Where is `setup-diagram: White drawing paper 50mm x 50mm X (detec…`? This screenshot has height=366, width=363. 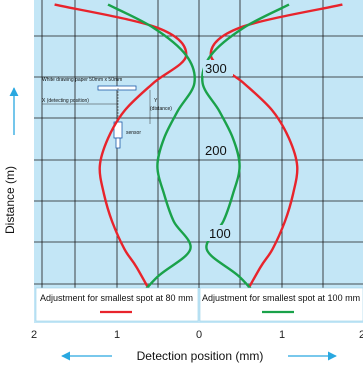
setup-diagram: White drawing paper 50mm x 50mm X (detec… is located at coordinates (107, 113).